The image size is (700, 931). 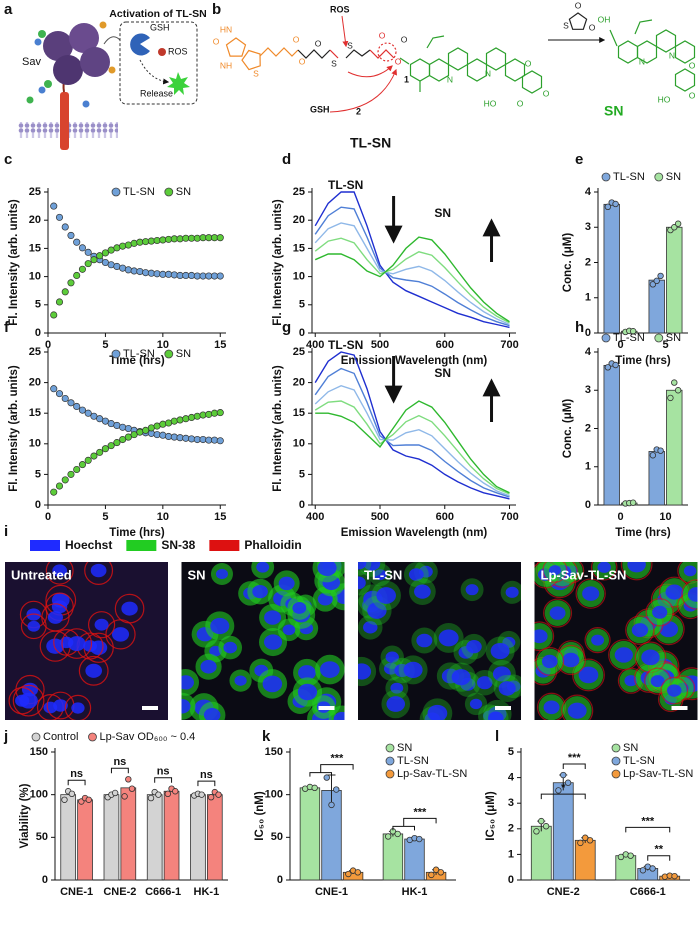 What do you see at coordinates (639, 761) in the screenshot?
I see `legend-label: TL-SN` at bounding box center [639, 761].